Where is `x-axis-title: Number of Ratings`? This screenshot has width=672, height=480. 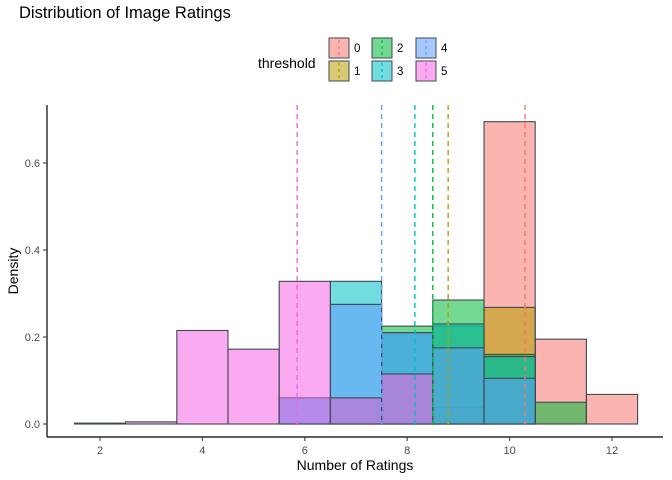
x-axis-title: Number of Ratings is located at coordinates (355, 465).